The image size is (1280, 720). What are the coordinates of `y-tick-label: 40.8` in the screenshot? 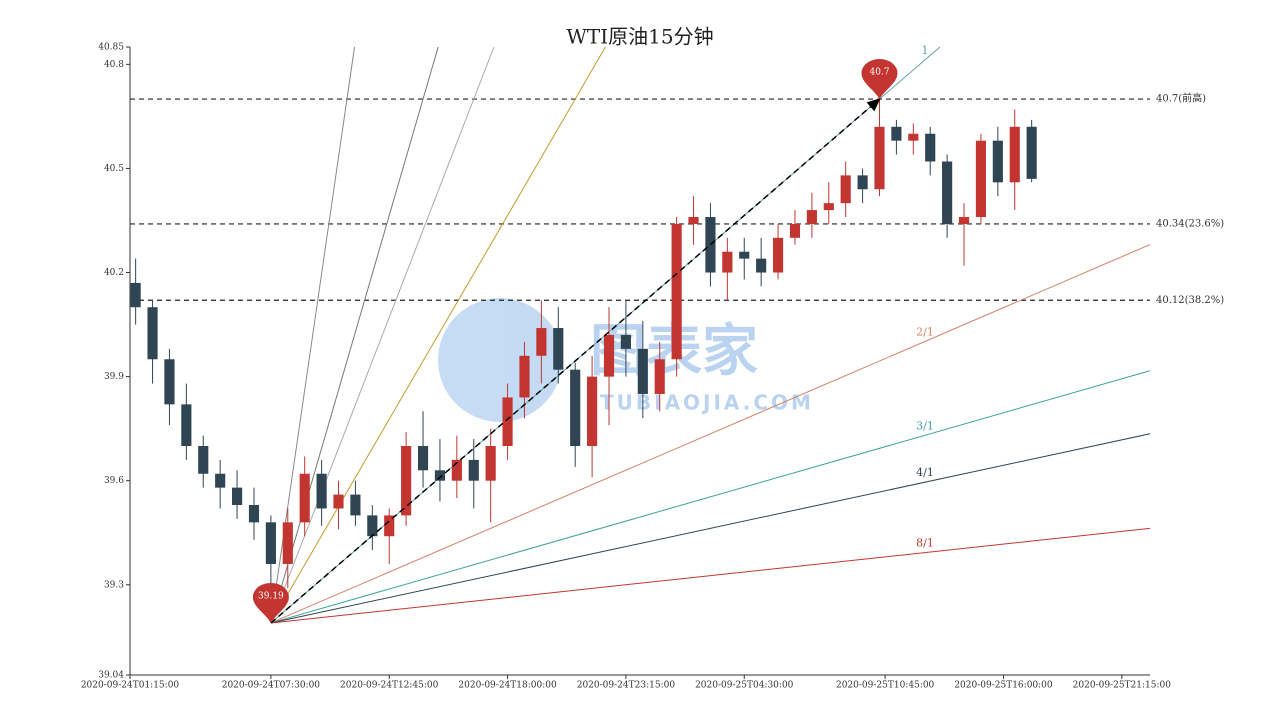 It's located at (114, 65).